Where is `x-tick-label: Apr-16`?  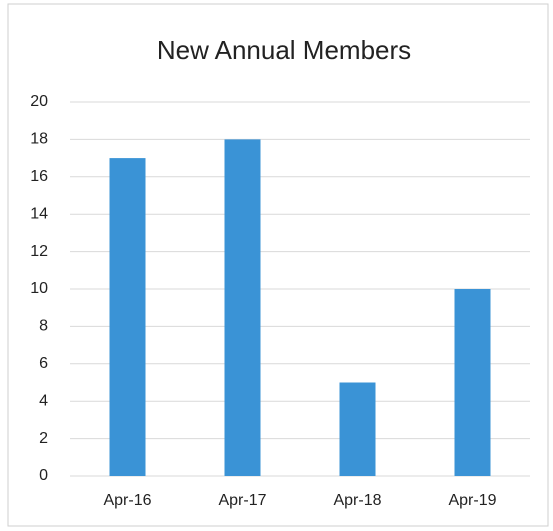
x-tick-label: Apr-16 is located at coordinates (127, 500).